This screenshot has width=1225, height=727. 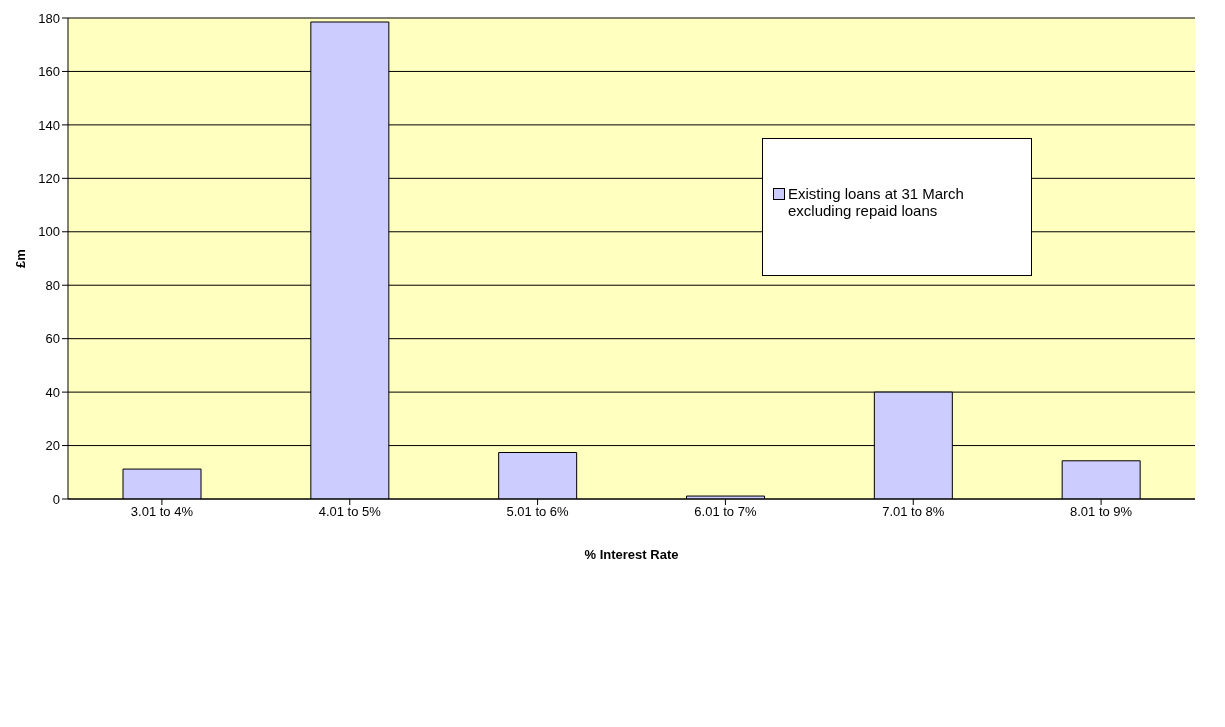 I want to click on y-tick-label: 80, so click(x=52, y=285).